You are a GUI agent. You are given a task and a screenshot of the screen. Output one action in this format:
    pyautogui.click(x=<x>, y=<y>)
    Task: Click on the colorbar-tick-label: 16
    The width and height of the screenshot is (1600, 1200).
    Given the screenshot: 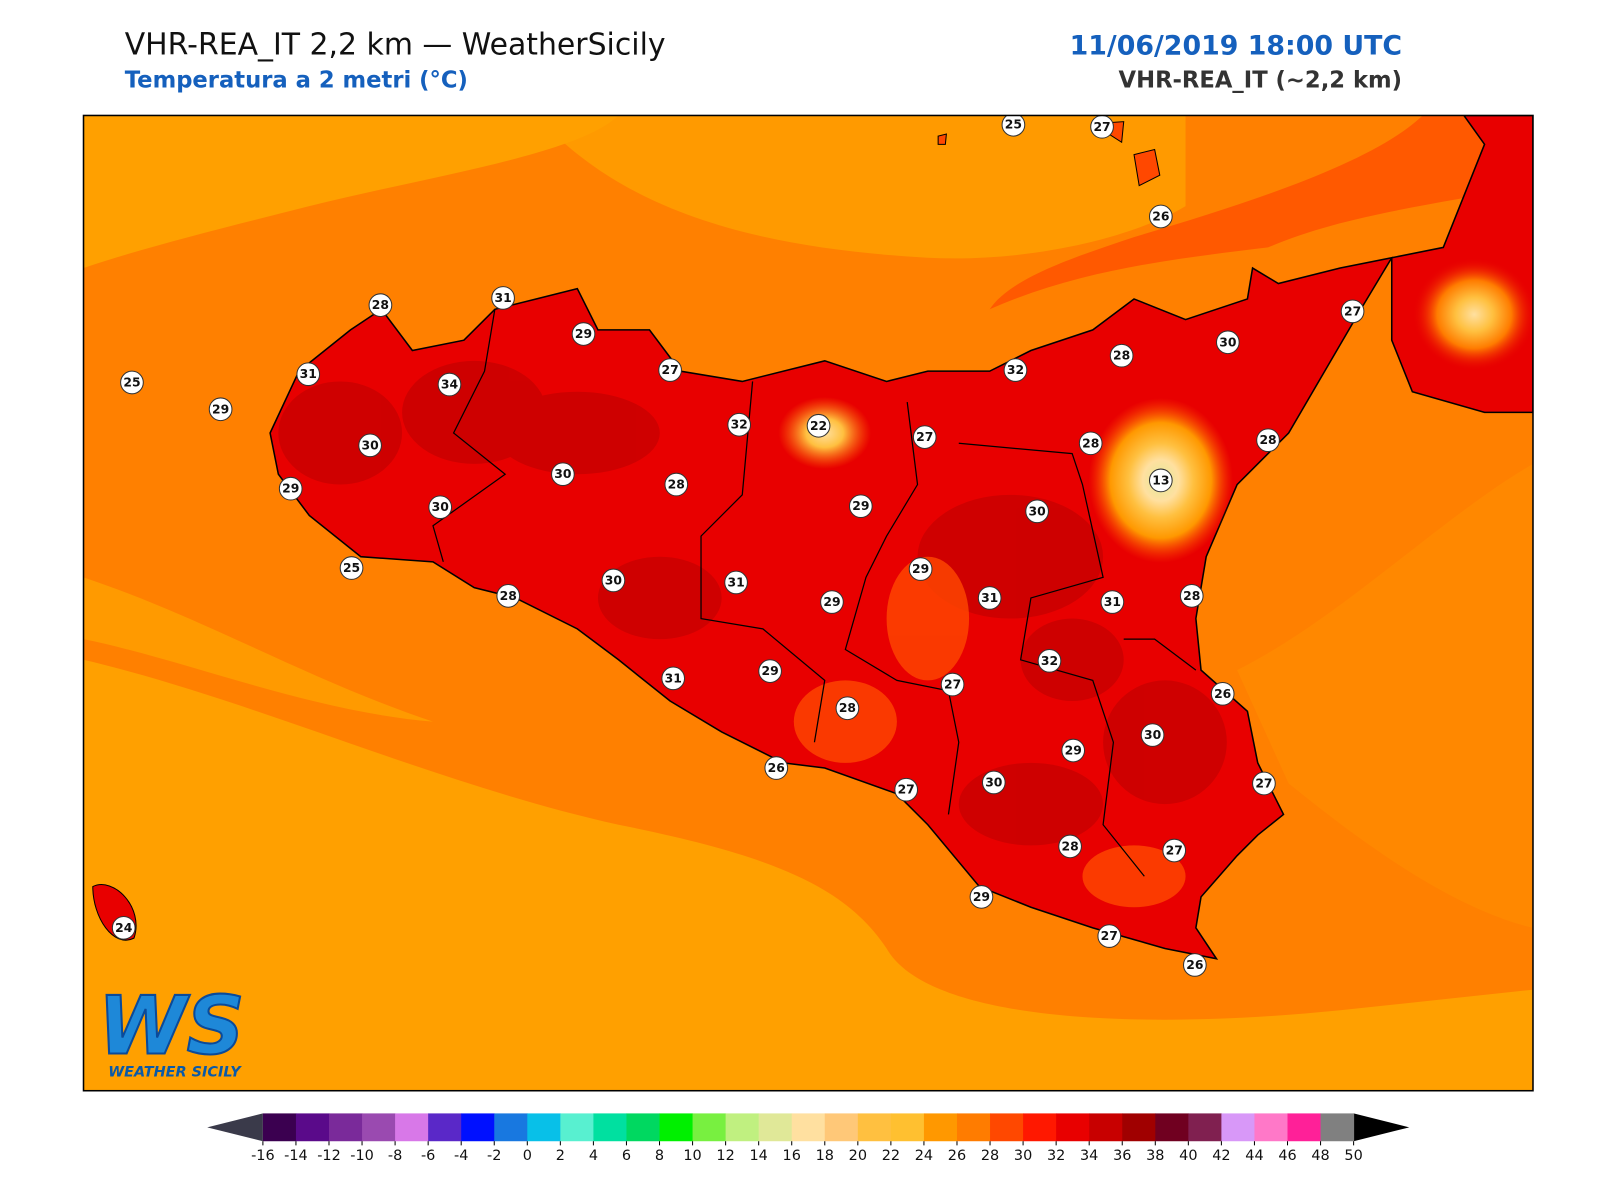 What is the action you would take?
    pyautogui.click(x=792, y=1156)
    